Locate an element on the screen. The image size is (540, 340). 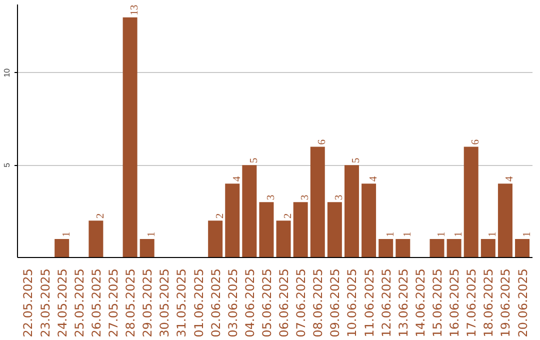
x-tick-label: 28.05.2025 is located at coordinates (131, 303).